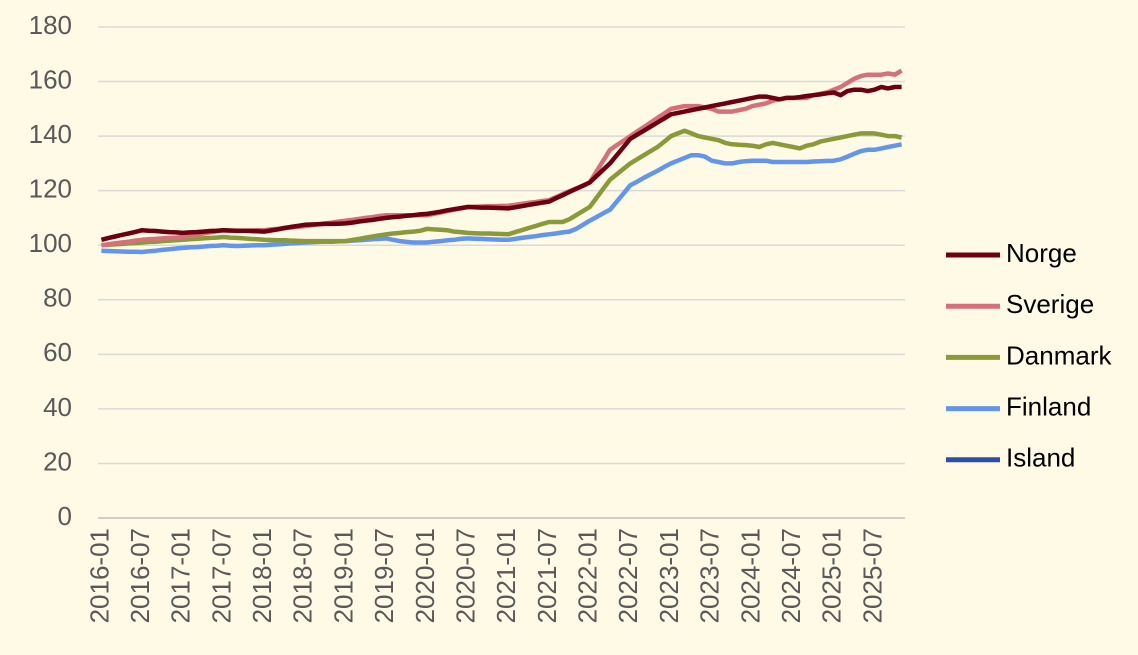 The image size is (1138, 655). What do you see at coordinates (57, 298) in the screenshot?
I see `y-tick-label: 80` at bounding box center [57, 298].